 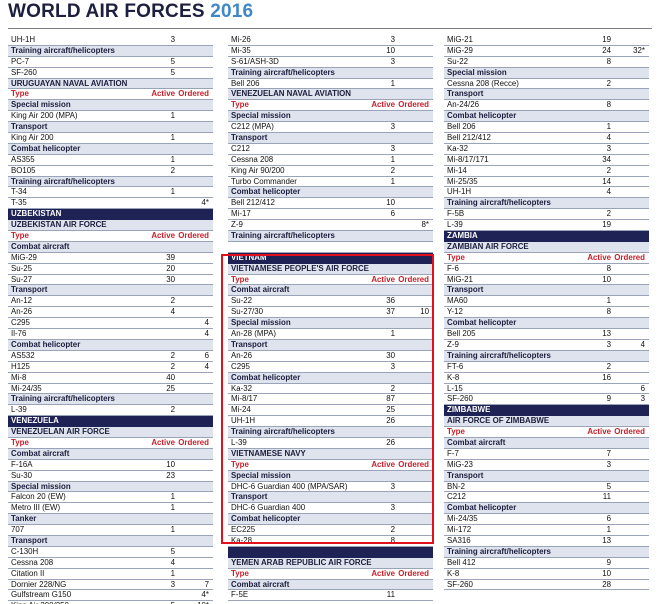 What do you see at coordinates (39, 584) in the screenshot?
I see `row-label: Dornier 228/NG` at bounding box center [39, 584].